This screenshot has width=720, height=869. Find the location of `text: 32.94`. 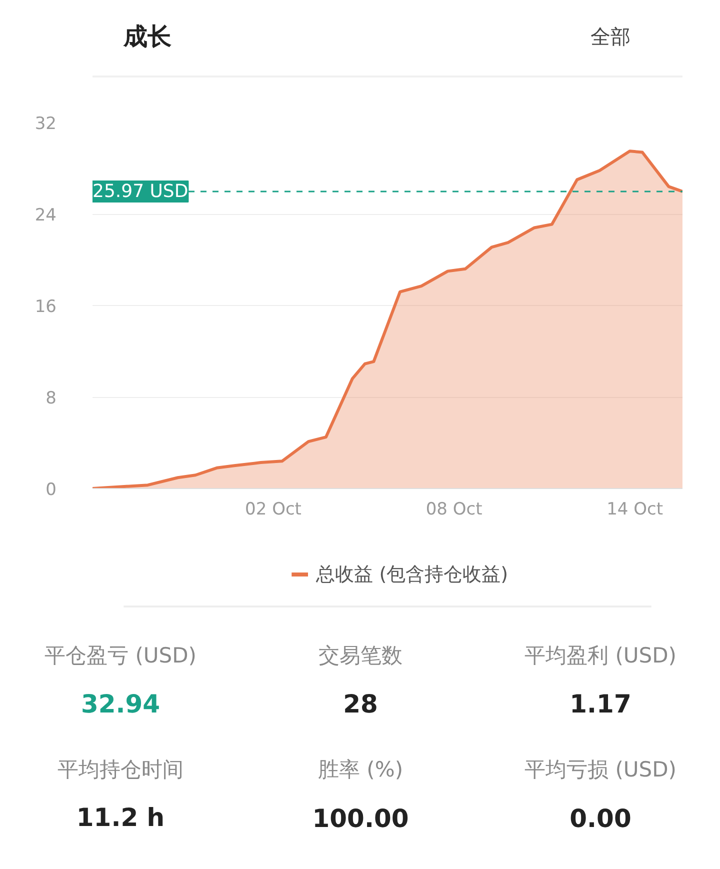

text: 32.94 is located at coordinates (120, 704).